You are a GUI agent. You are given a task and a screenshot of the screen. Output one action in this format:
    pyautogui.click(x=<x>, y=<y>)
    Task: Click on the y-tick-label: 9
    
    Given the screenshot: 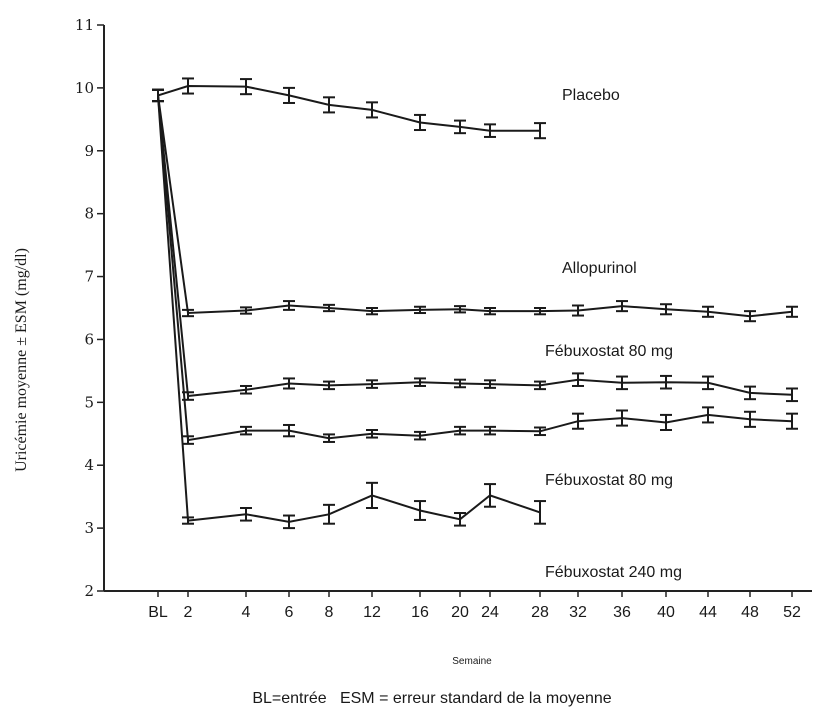 What is the action you would take?
    pyautogui.click(x=89, y=151)
    